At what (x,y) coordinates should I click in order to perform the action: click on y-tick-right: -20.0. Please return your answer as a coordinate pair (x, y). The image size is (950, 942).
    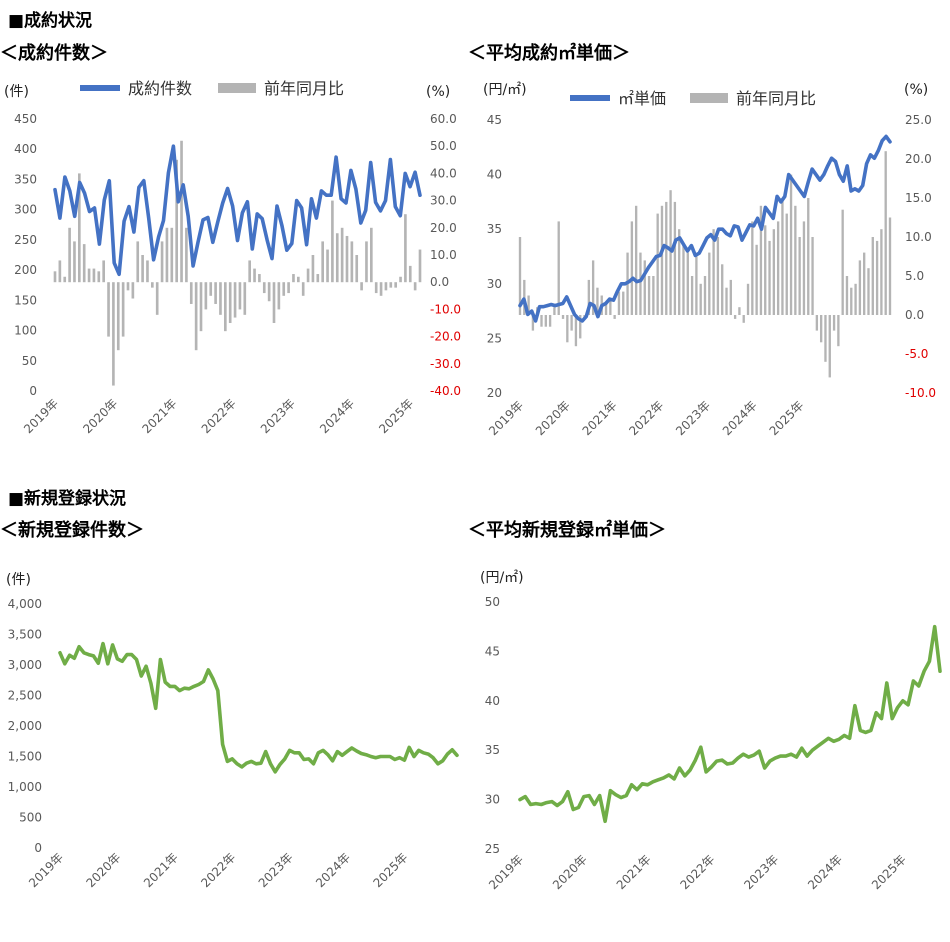
    Looking at the image, I should click on (445, 337).